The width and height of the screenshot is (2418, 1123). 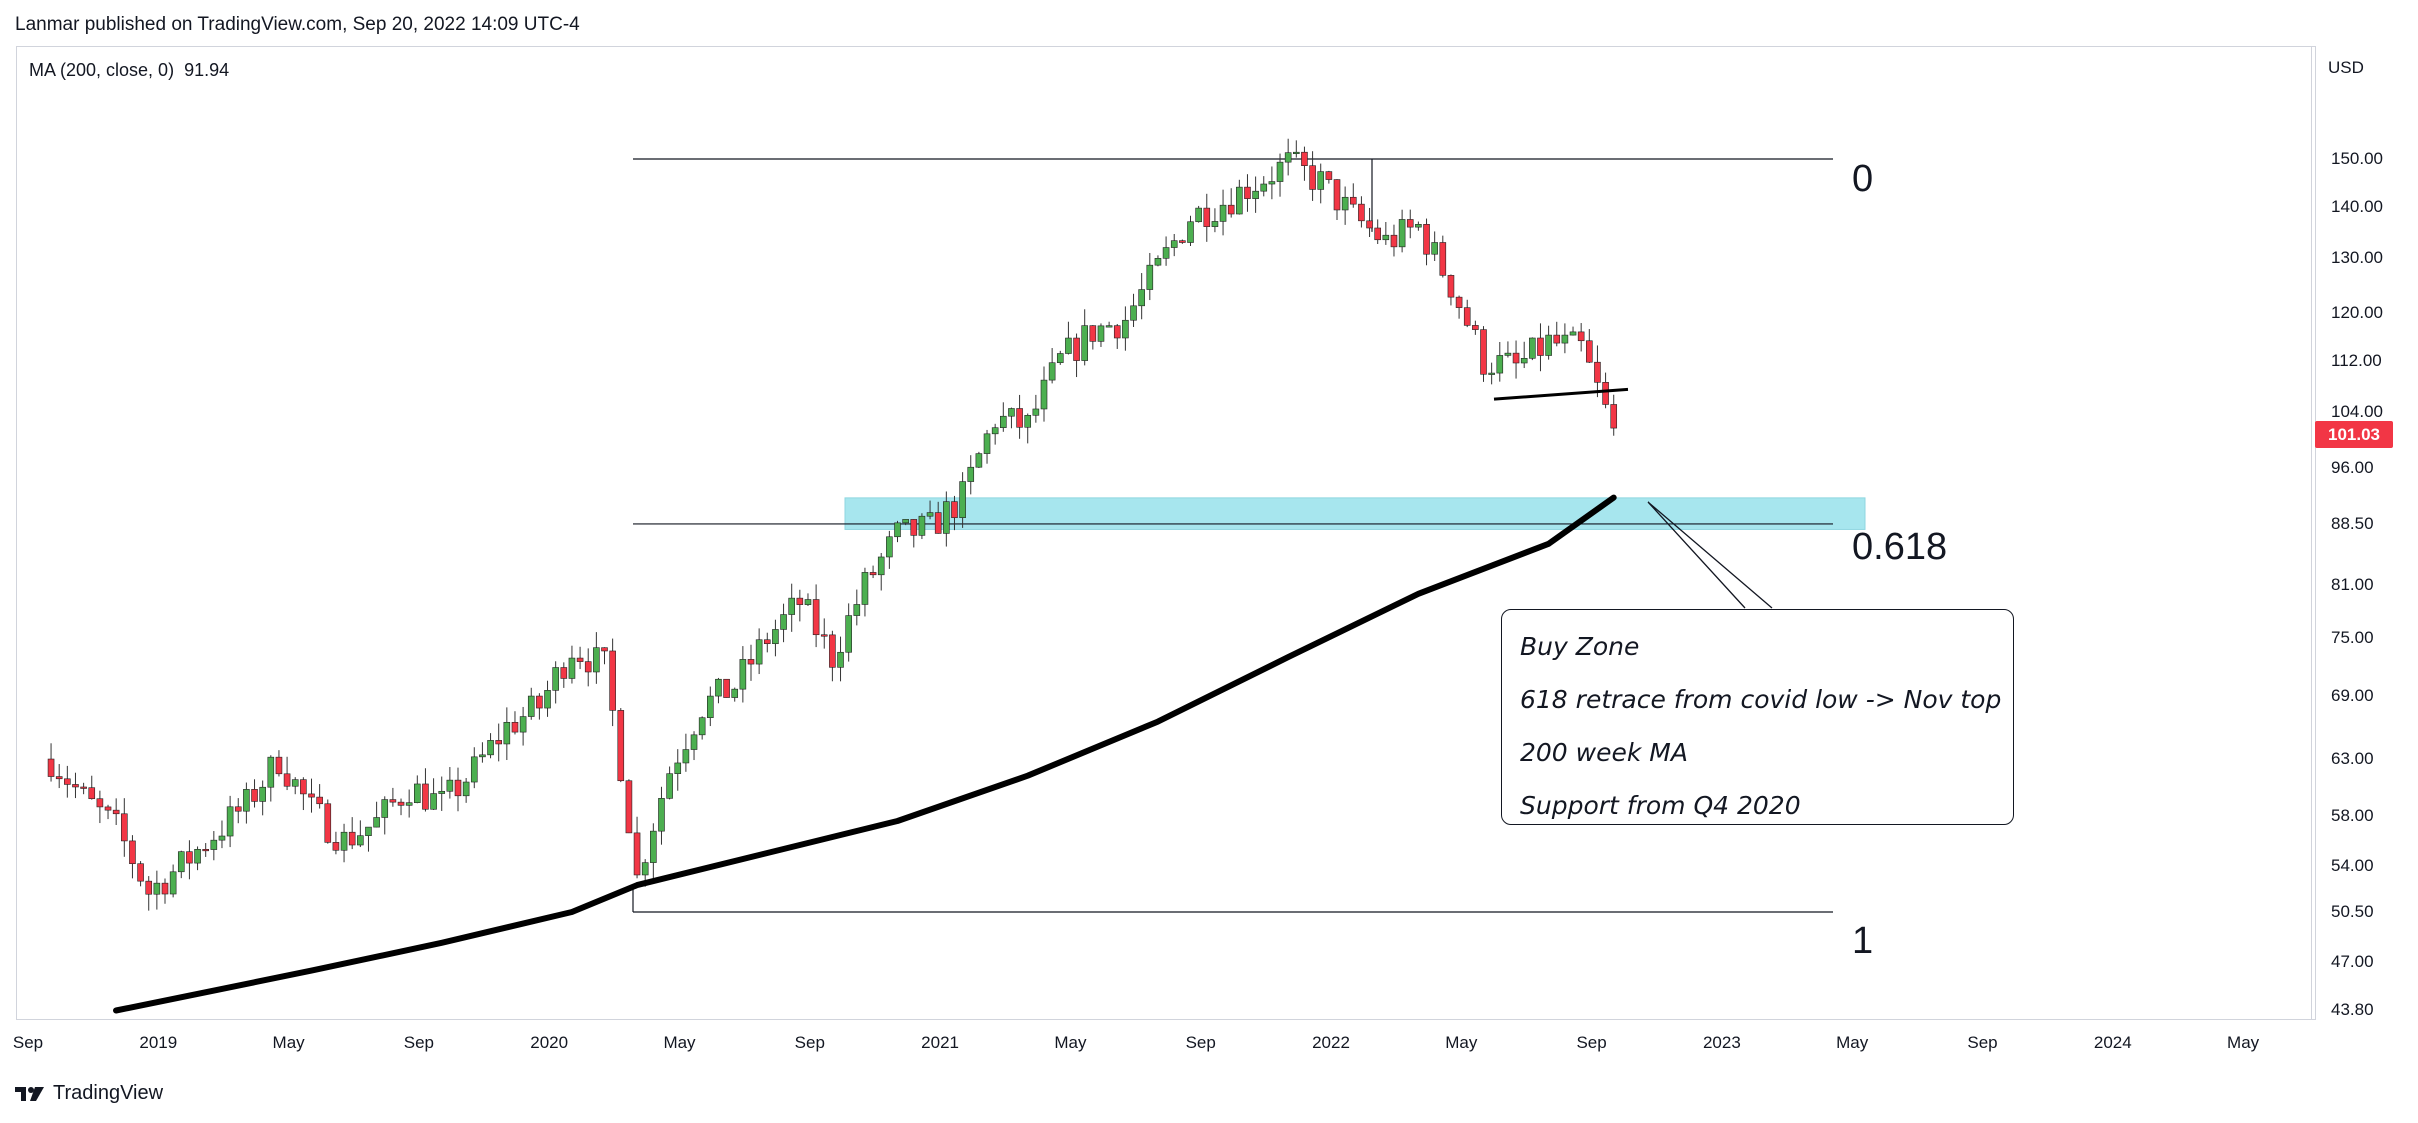 I want to click on y-tick-label: 140.00, so click(x=2357, y=206).